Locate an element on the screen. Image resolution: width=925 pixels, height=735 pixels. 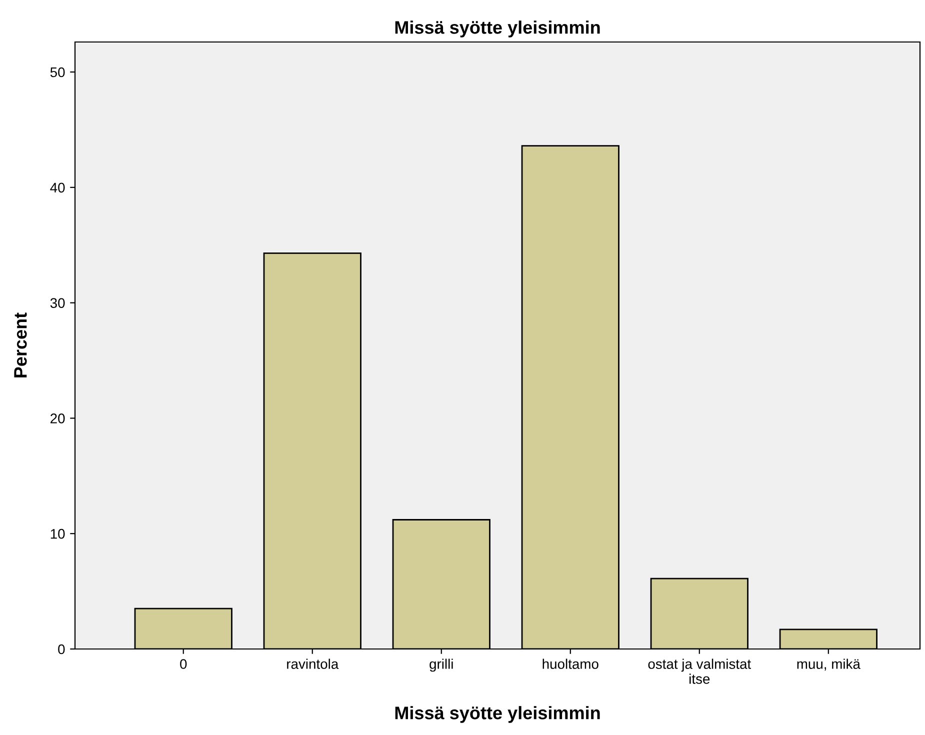
y-tick-label: 20 is located at coordinates (57, 419).